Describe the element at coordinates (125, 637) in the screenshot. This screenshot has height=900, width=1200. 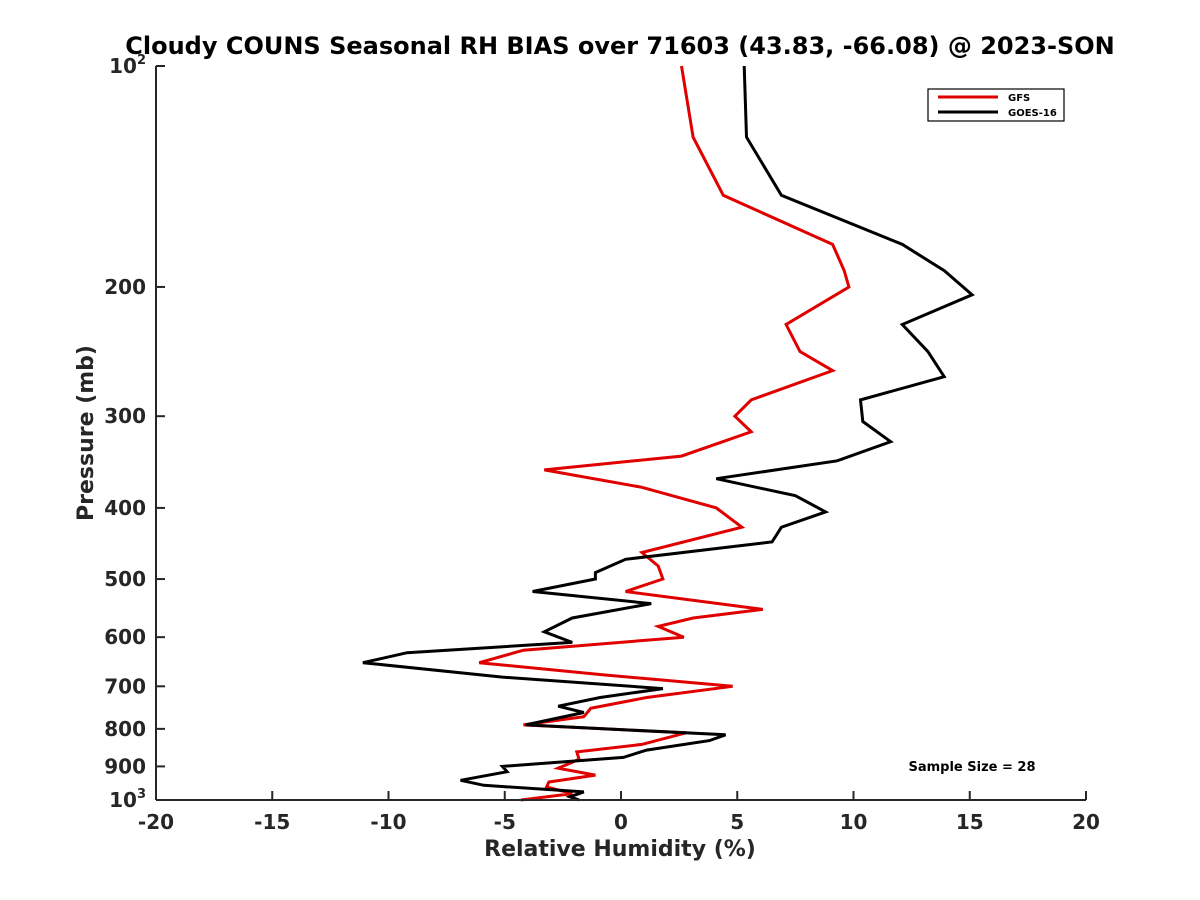
I see `y-tick-label: 600` at that location.